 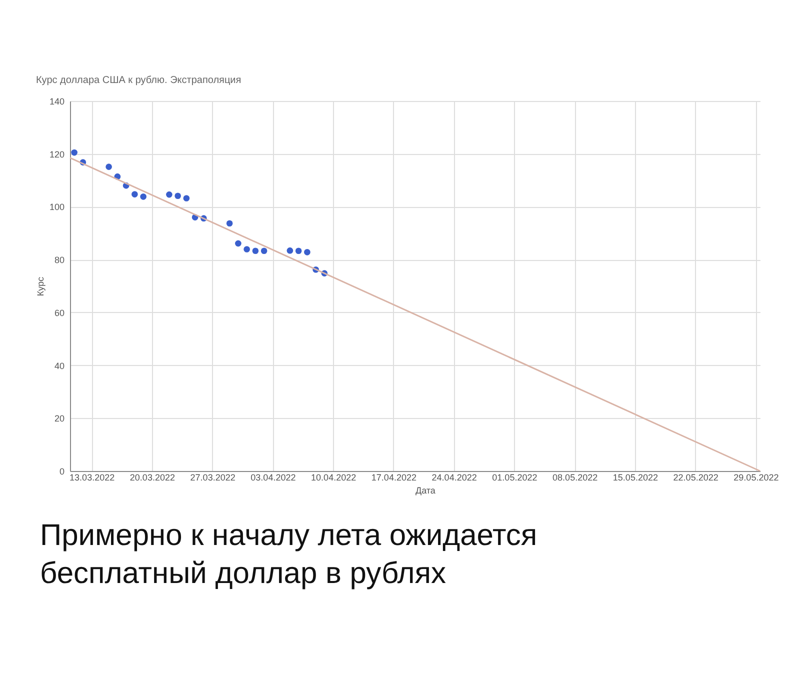 I want to click on x-tick-label: 01.05.2022, so click(x=515, y=477).